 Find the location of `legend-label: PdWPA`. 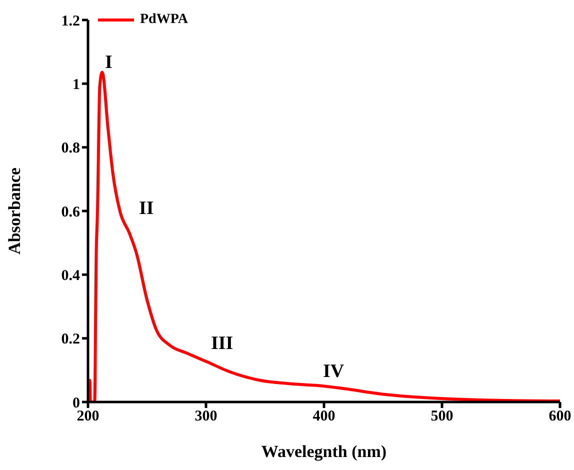

legend-label: PdWPA is located at coordinates (164, 20).